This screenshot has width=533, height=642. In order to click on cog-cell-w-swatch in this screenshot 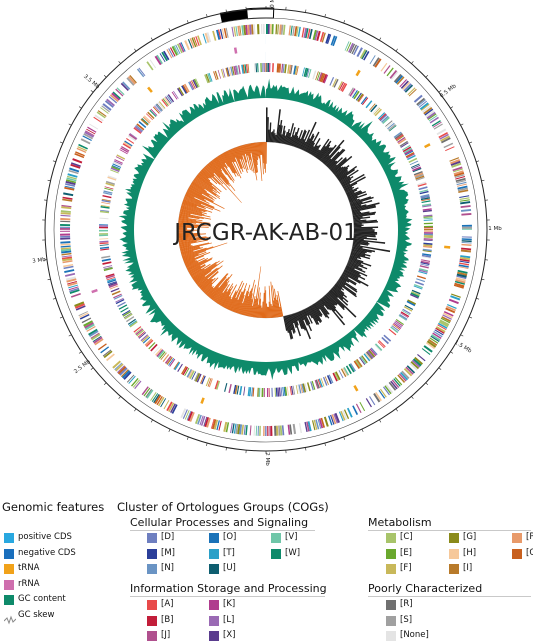, I will do `click(276, 553)`.